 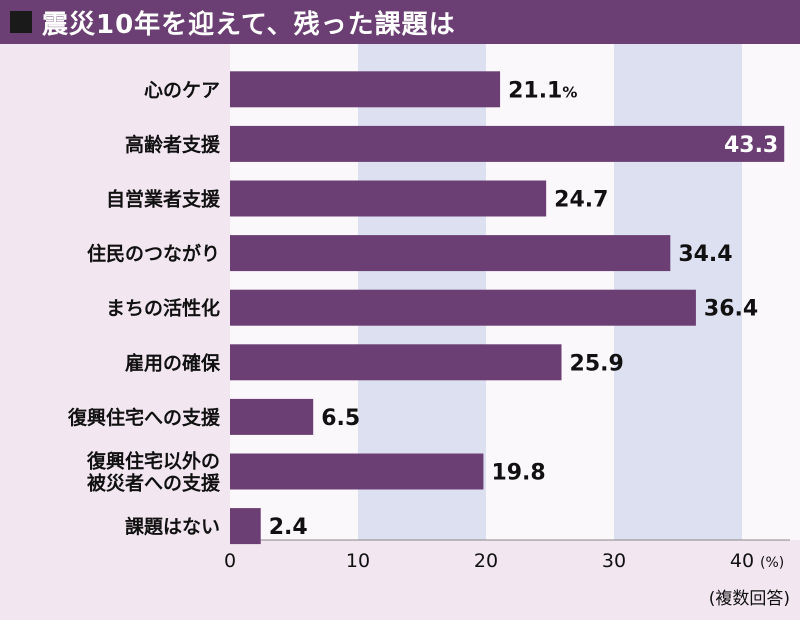 What do you see at coordinates (614, 561) in the screenshot?
I see `x-tick-label: 30` at bounding box center [614, 561].